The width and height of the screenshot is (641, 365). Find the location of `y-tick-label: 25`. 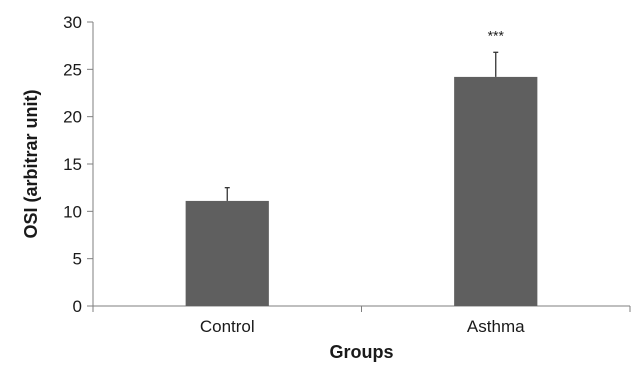

y-tick-label: 25 is located at coordinates (72, 69).